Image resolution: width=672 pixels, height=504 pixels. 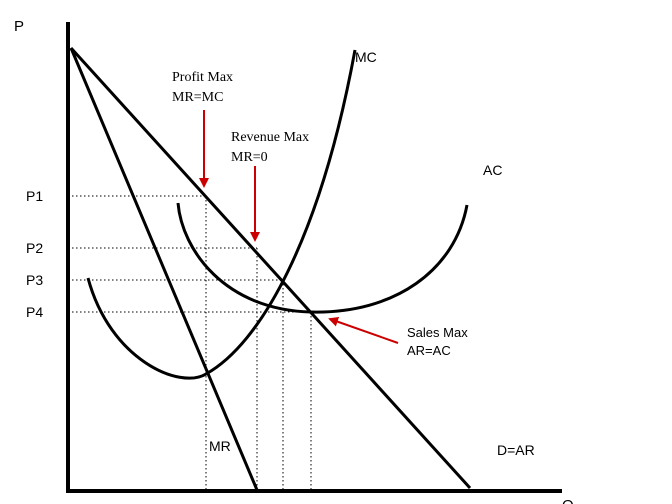 I want to click on revenue-max-condition: MR=0, so click(x=249, y=157).